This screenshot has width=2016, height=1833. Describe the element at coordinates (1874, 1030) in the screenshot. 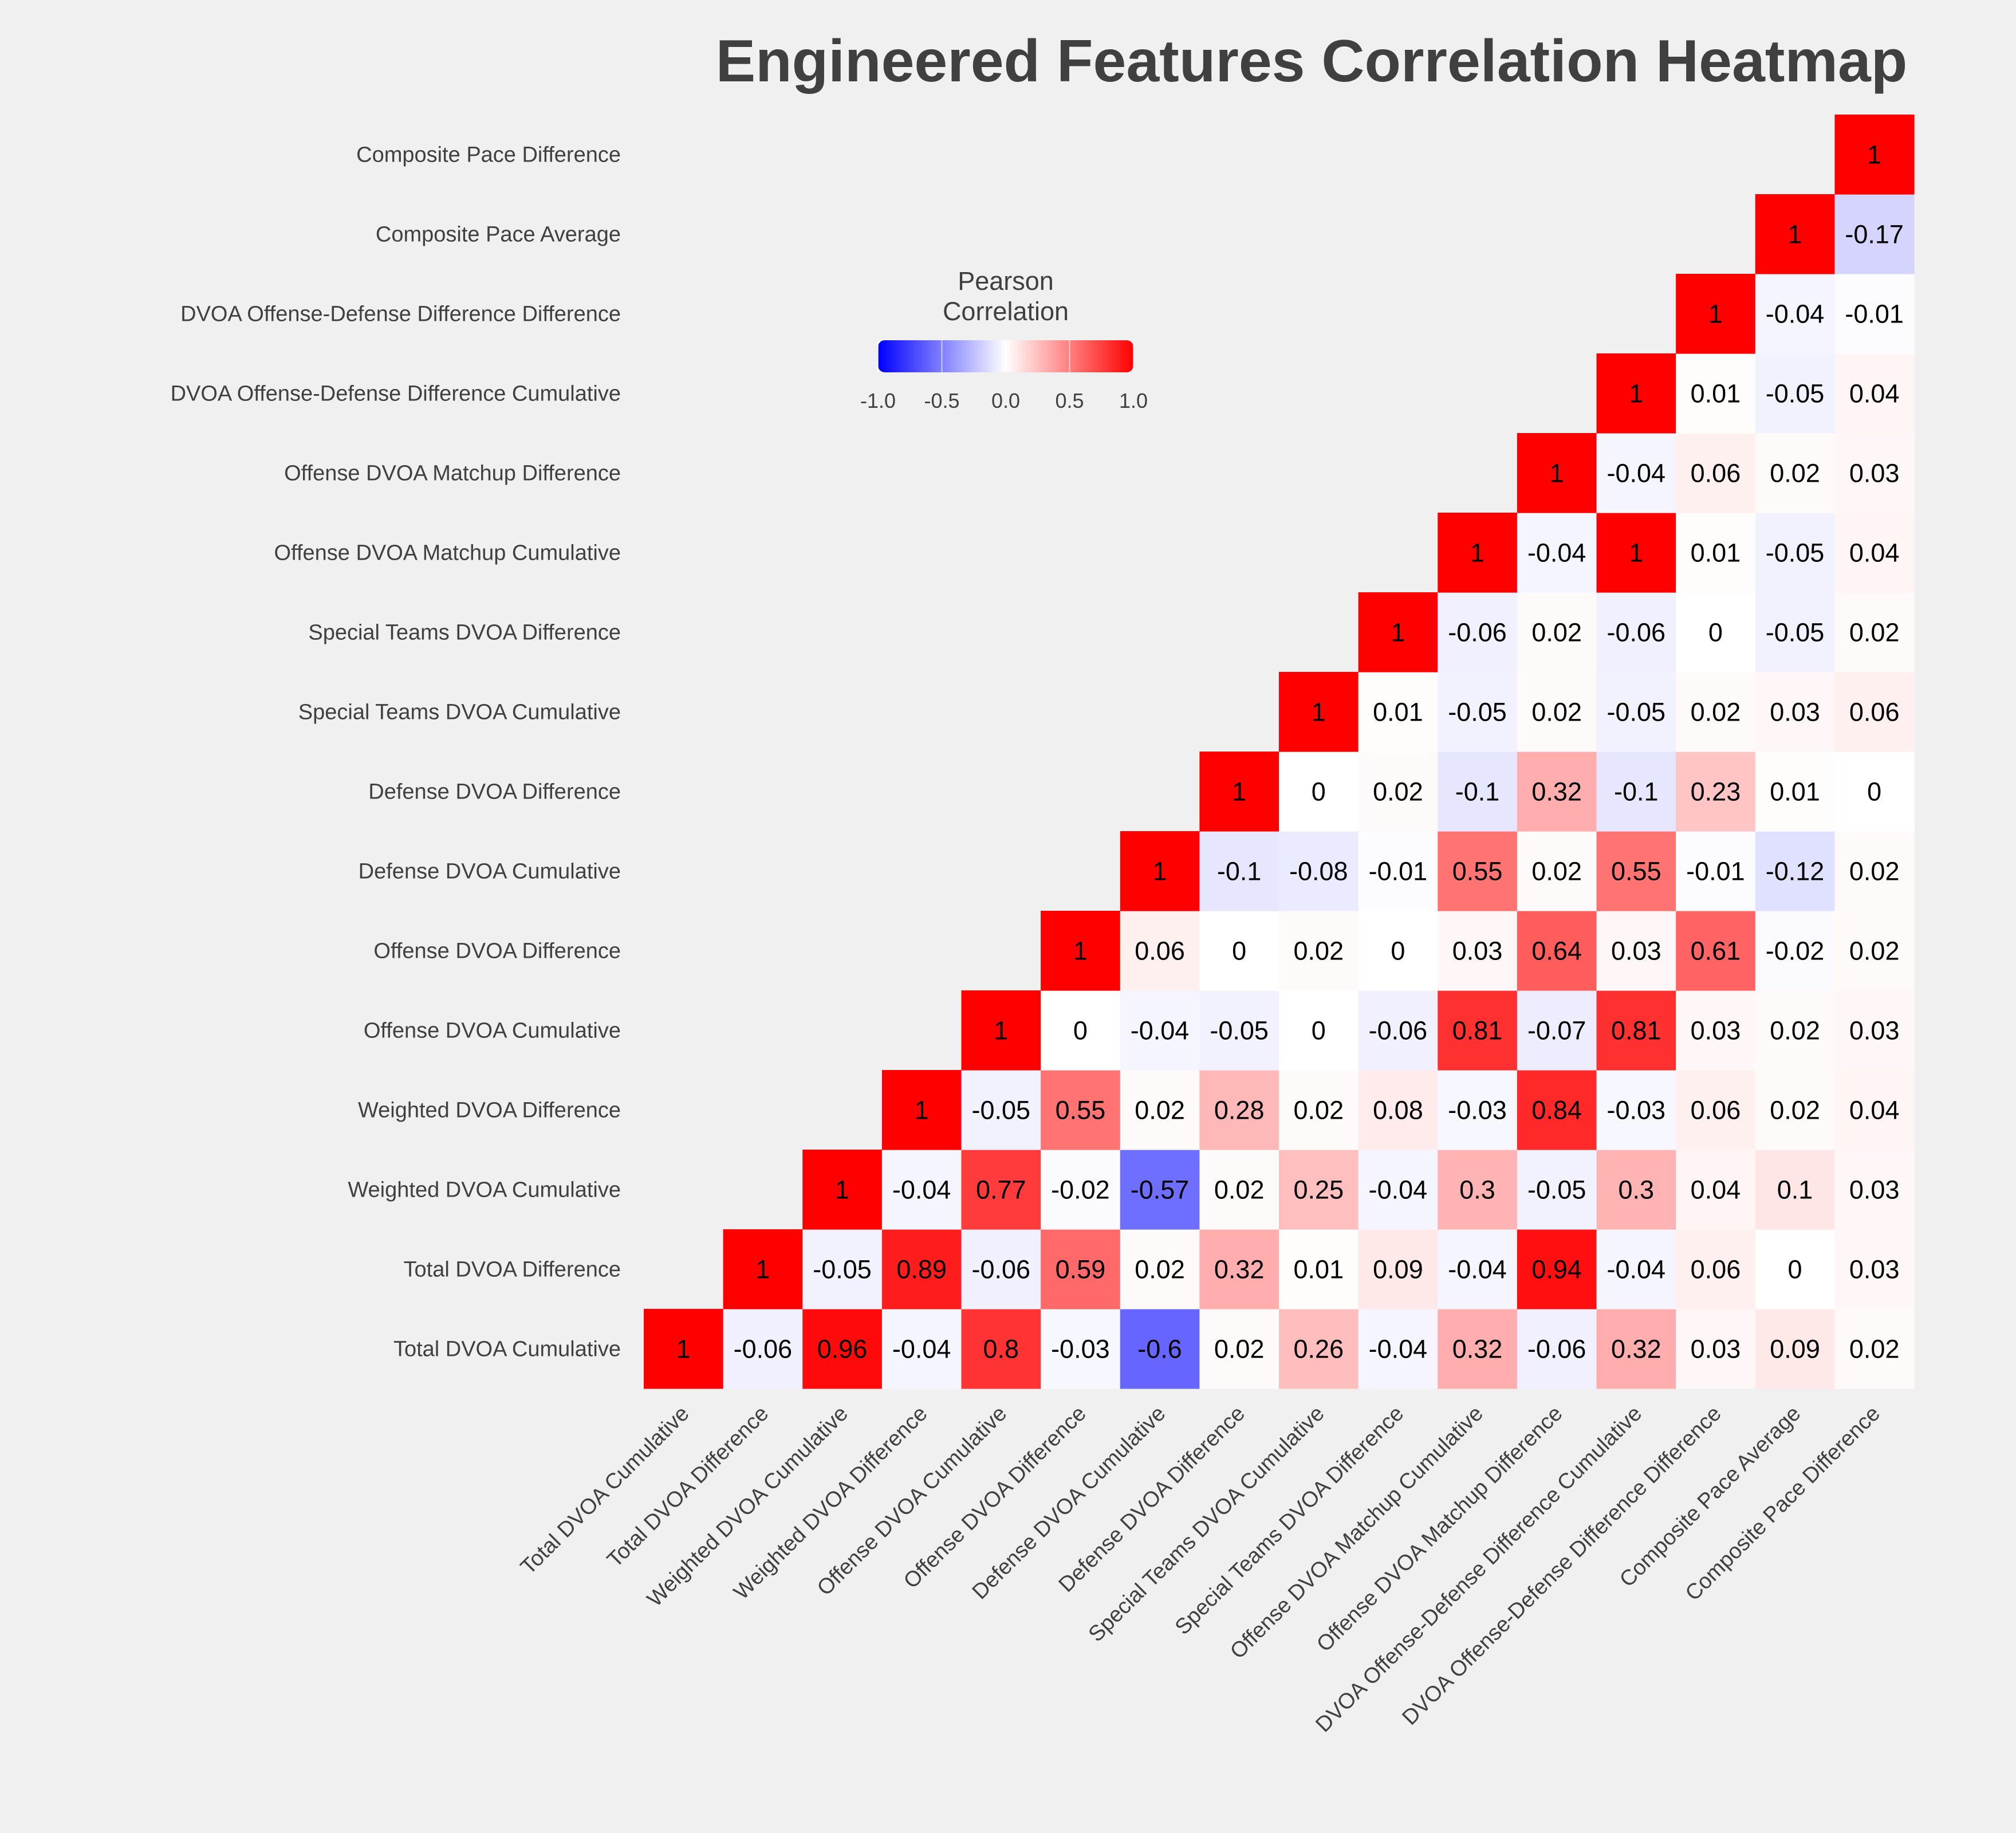

I see `cell-label-4-15: 0.03` at that location.